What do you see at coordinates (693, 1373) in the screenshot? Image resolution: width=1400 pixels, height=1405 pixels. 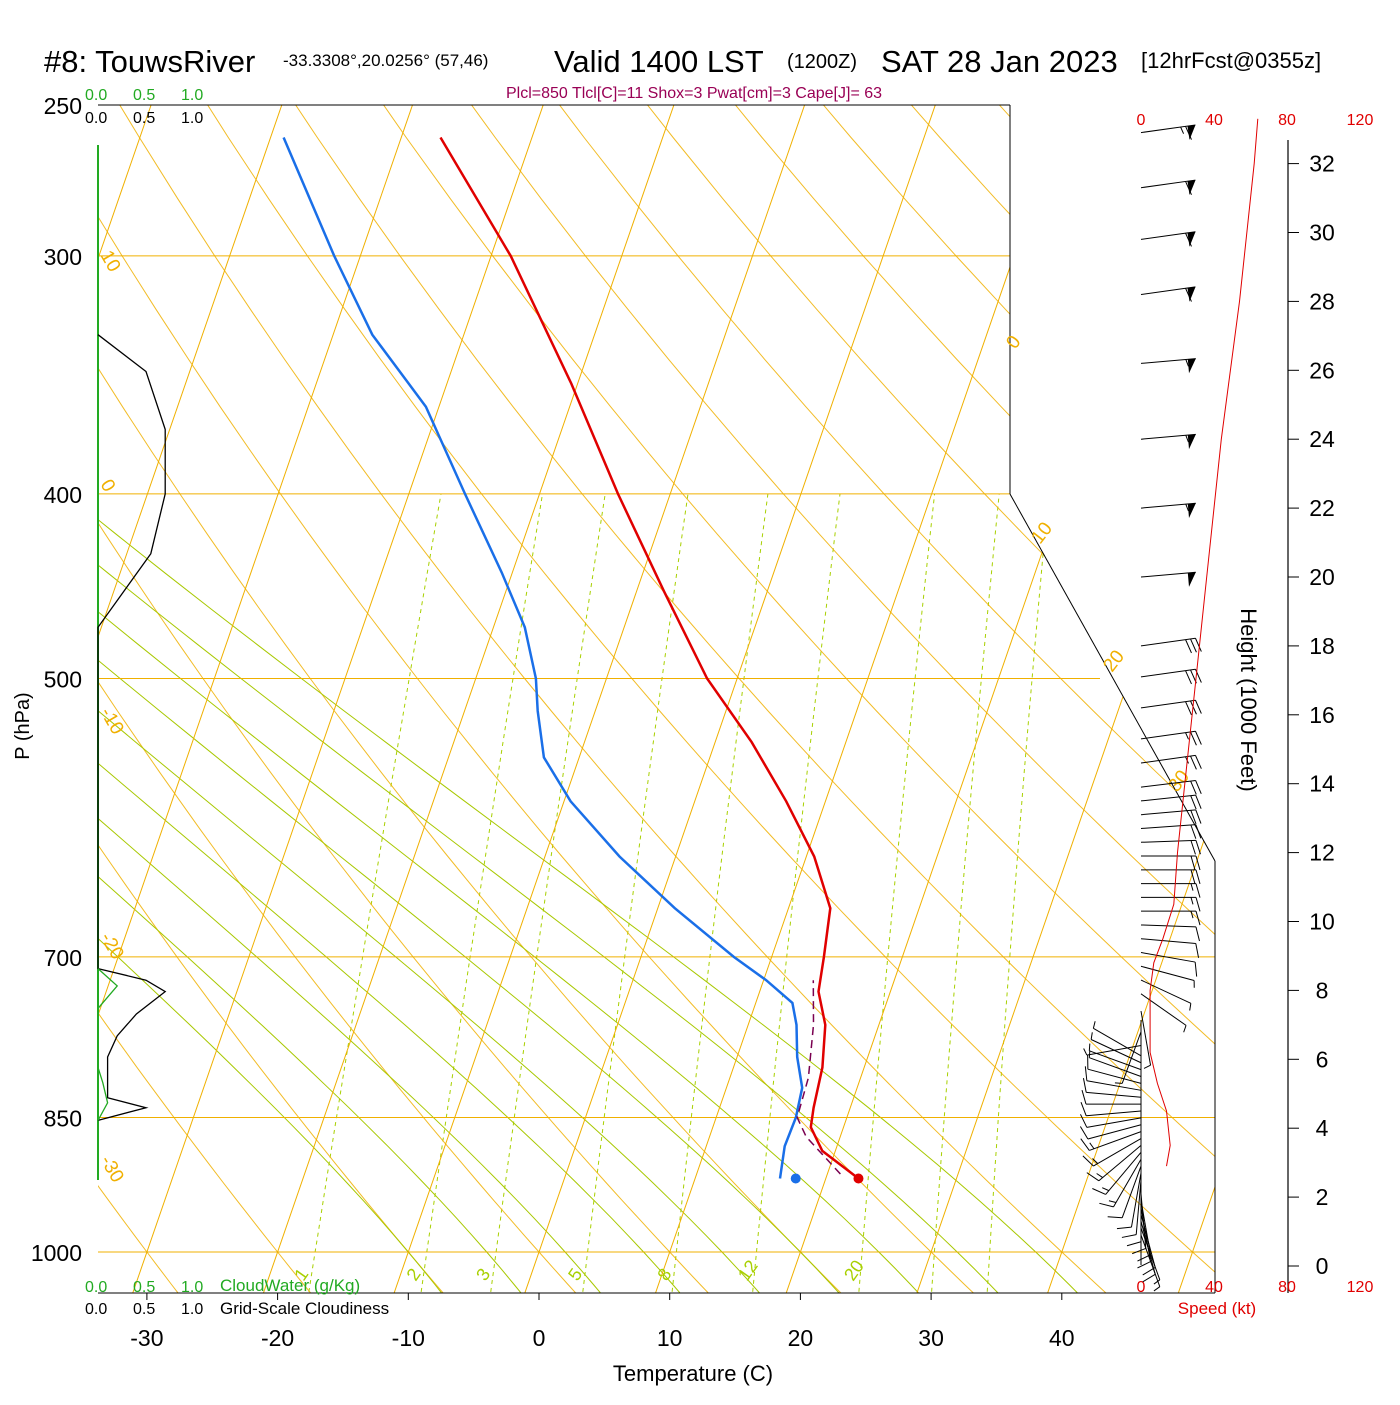 I see `x-axis-title: Temperature (C)` at bounding box center [693, 1373].